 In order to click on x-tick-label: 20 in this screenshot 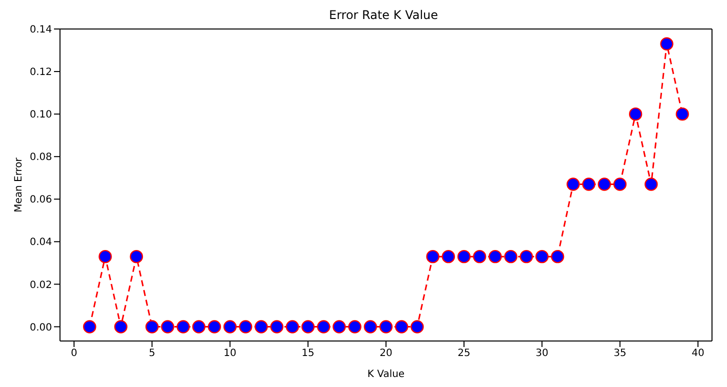, I will do `click(386, 354)`.